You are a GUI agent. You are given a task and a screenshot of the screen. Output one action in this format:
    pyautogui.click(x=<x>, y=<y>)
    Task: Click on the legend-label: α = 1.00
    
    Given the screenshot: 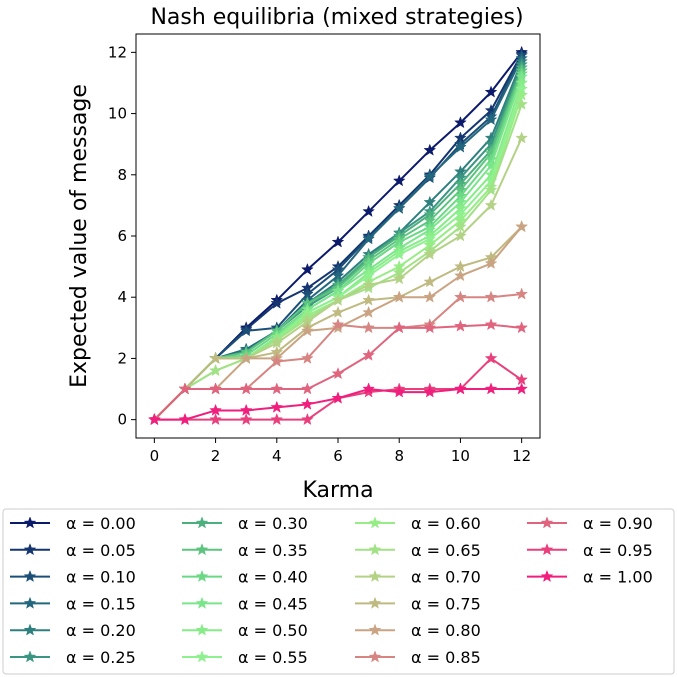 What is the action you would take?
    pyautogui.click(x=618, y=577)
    